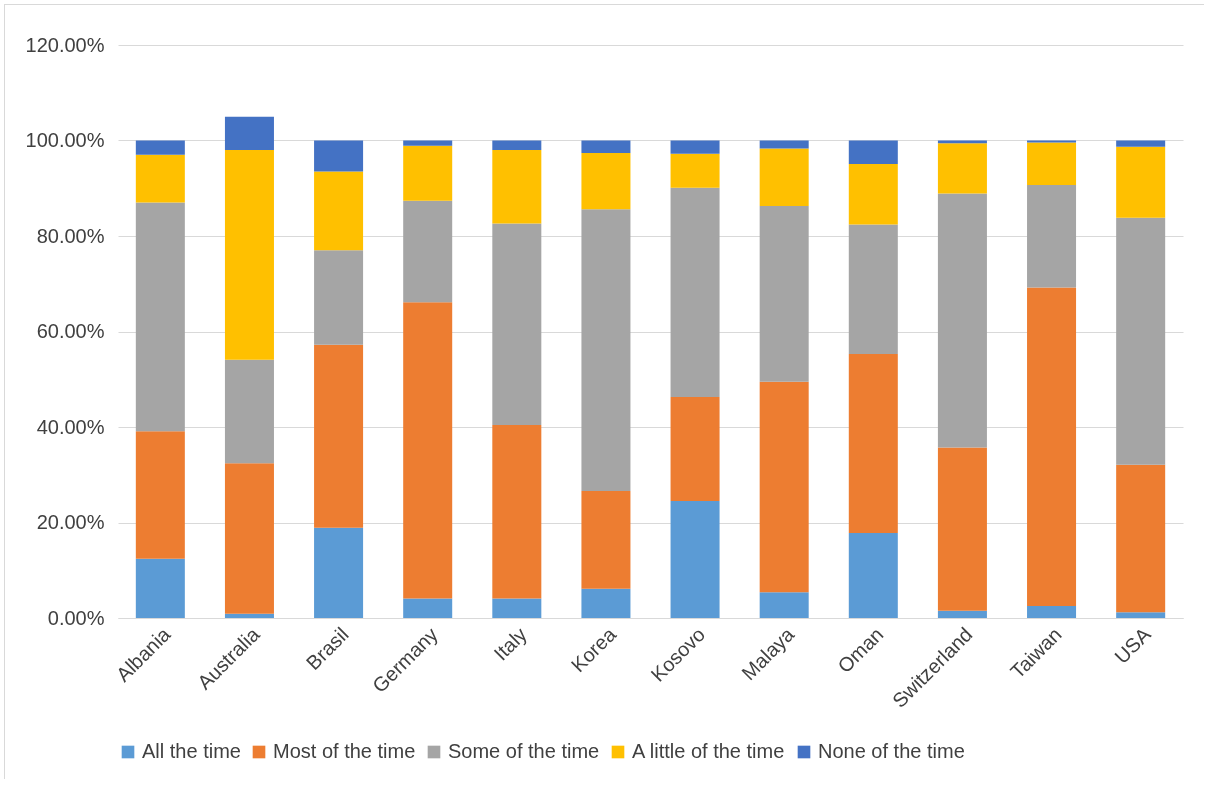 The width and height of the screenshot is (1212, 785). Describe the element at coordinates (70, 235) in the screenshot. I see `y-tick-label: 80.00%` at that location.